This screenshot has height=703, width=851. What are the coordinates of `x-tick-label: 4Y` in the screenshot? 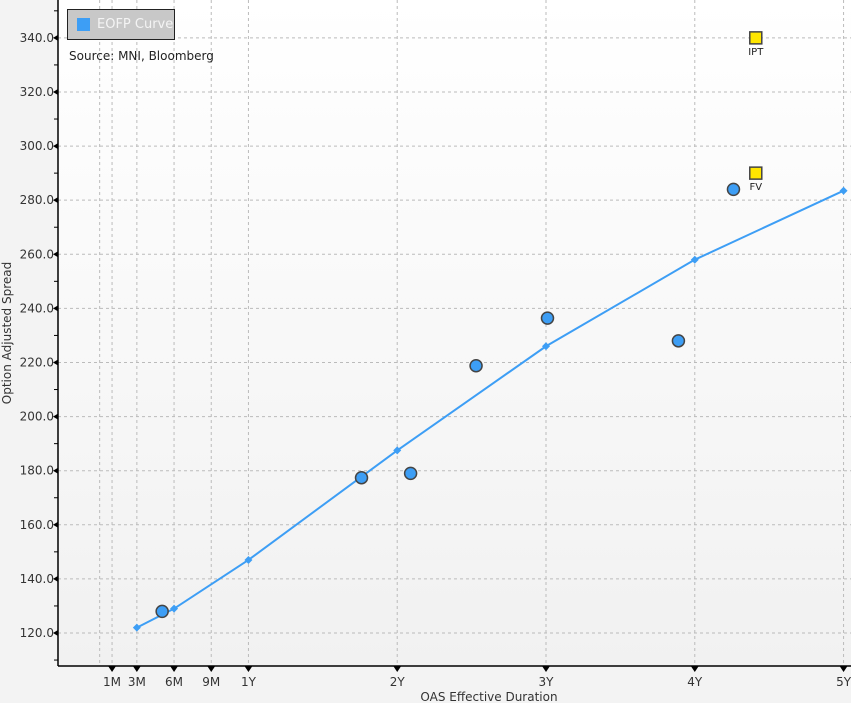 It's located at (695, 682).